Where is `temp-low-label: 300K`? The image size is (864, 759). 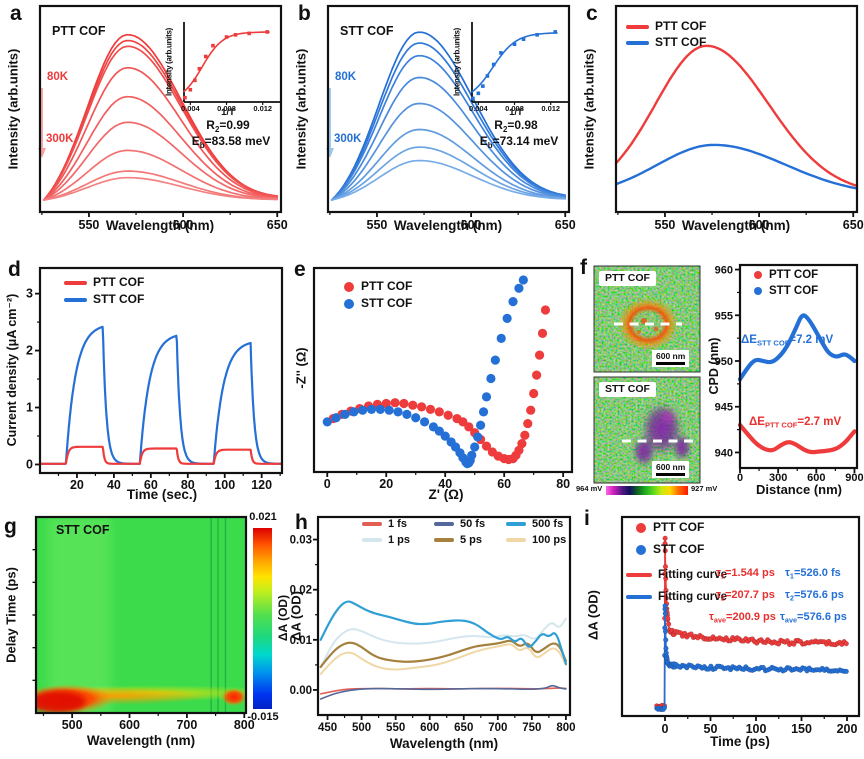
temp-low-label: 300K is located at coordinates (348, 139).